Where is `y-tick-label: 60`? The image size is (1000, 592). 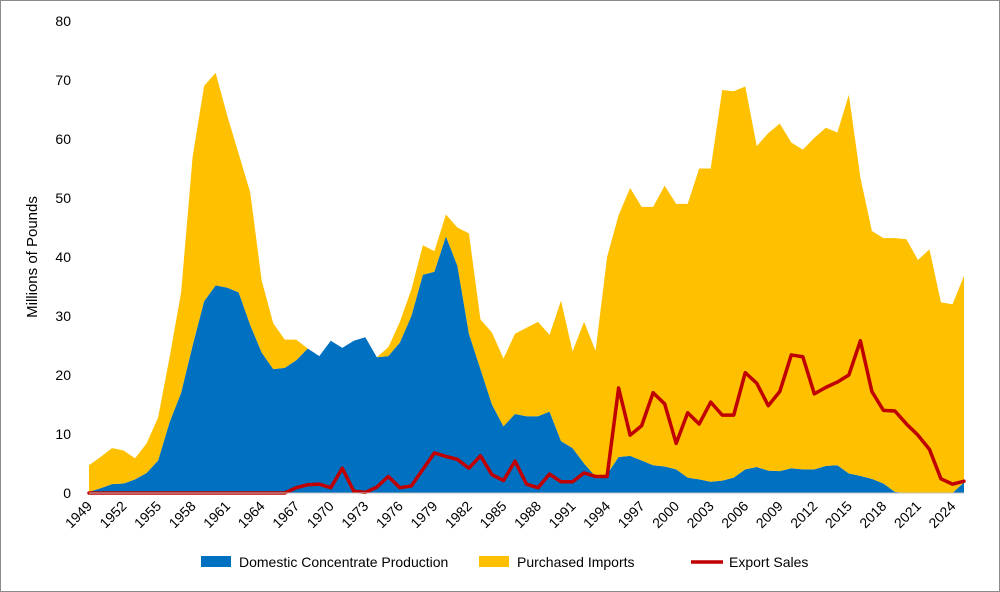
y-tick-label: 60 is located at coordinates (63, 139).